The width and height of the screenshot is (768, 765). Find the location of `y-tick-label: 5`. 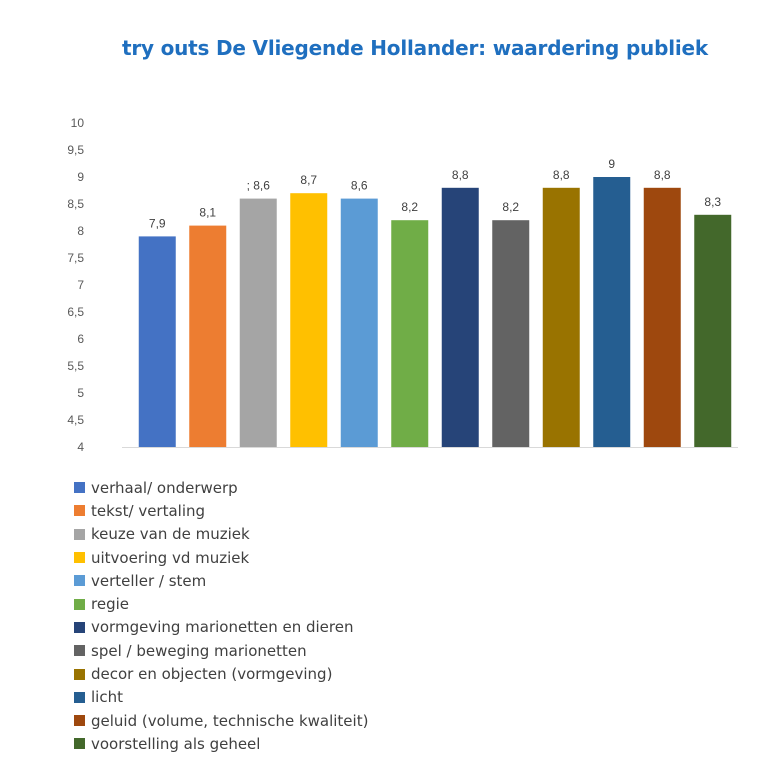

y-tick-label: 5 is located at coordinates (80, 393).